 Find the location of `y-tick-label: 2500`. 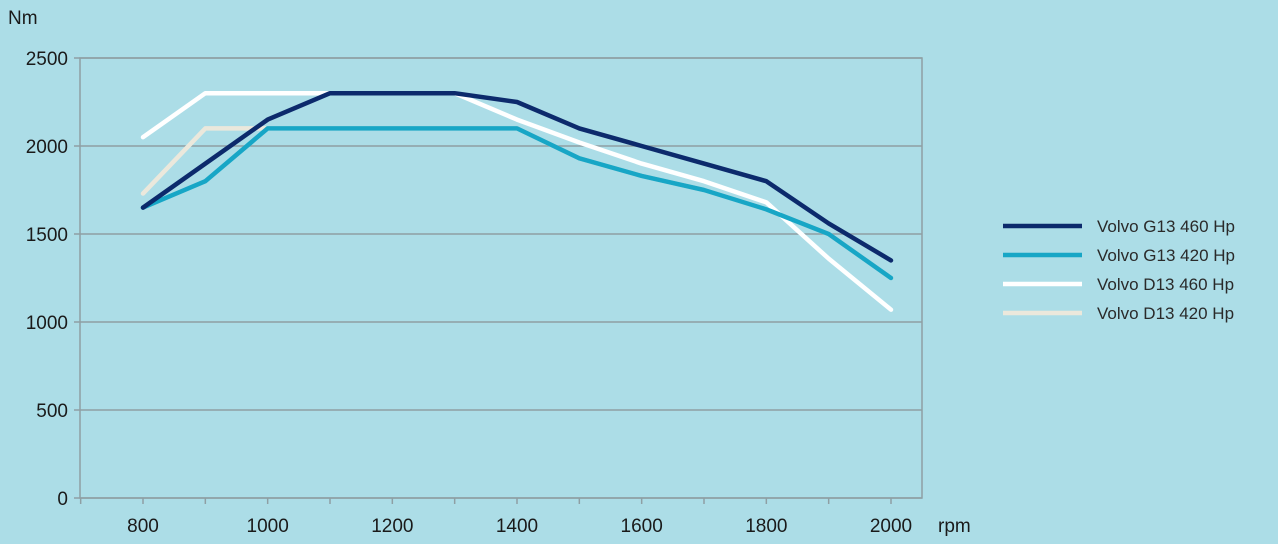

y-tick-label: 2500 is located at coordinates (47, 59).